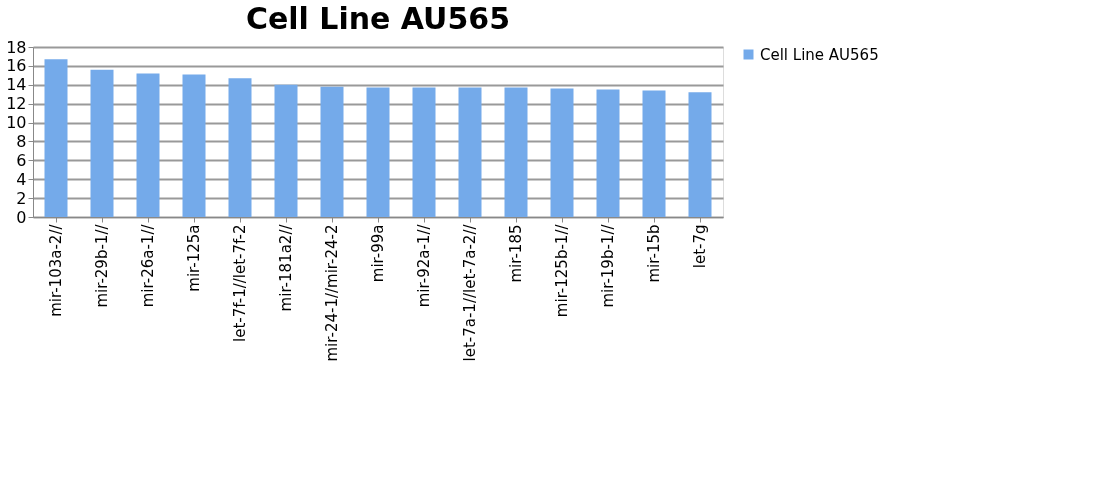 This screenshot has height=483, width=1102. I want to click on y-tick-label: 8, so click(21, 141).